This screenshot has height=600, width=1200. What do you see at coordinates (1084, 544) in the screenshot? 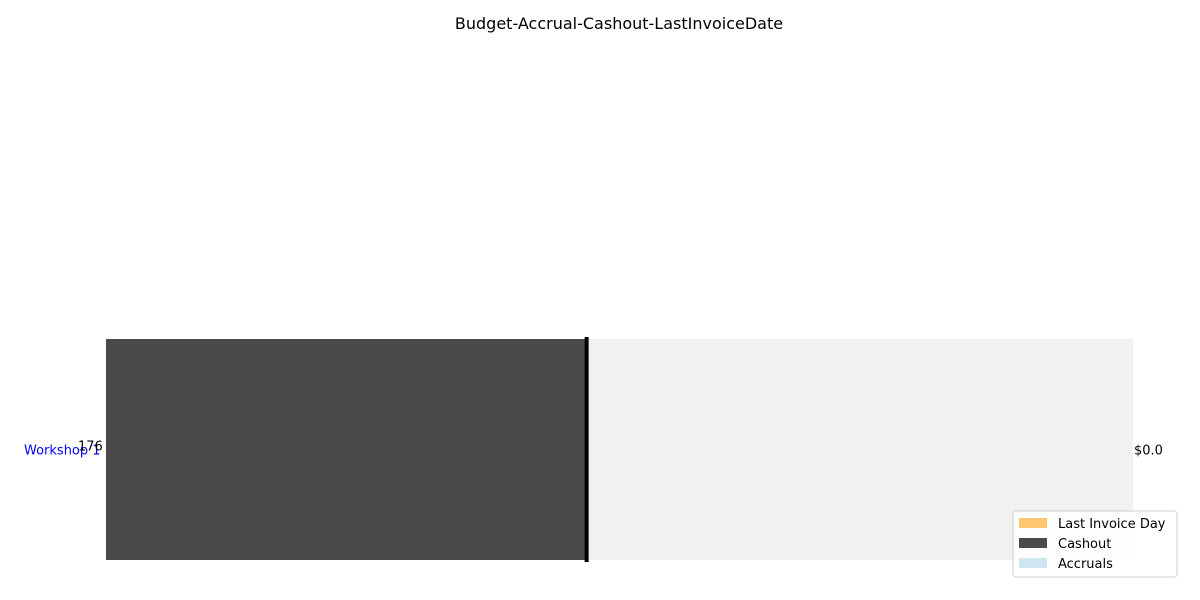
I see `legend-label-cashout: Cashout` at bounding box center [1084, 544].